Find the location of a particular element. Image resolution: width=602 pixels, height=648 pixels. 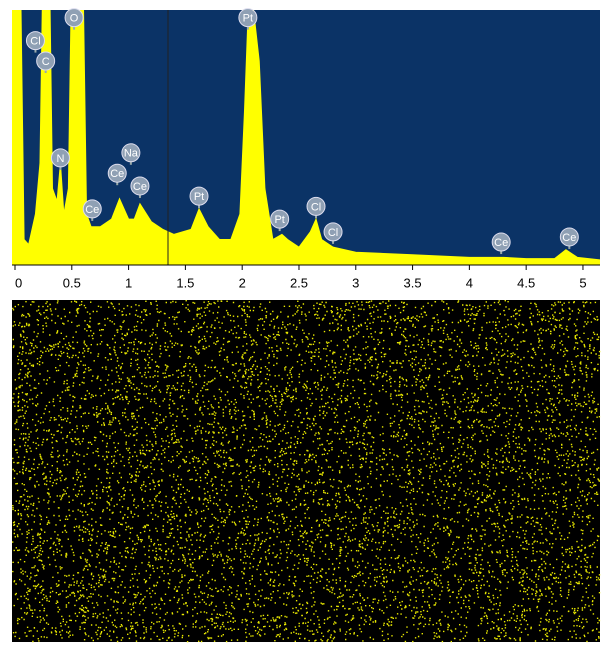

annotation-label: O is located at coordinates (74, 19).